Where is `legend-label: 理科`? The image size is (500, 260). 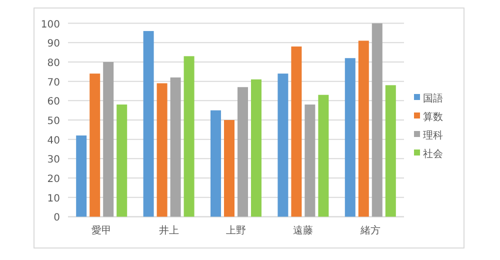 legend-label: 理科 is located at coordinates (433, 136).